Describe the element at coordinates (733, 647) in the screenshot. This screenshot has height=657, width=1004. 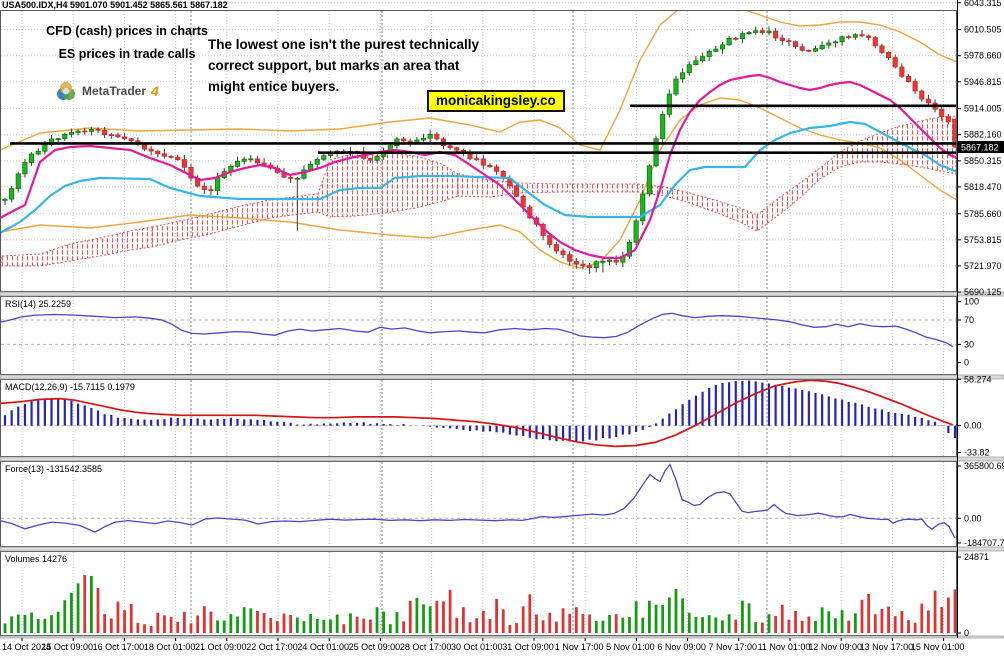
I see `time-axis-label: 7 Nov 17:00` at that location.